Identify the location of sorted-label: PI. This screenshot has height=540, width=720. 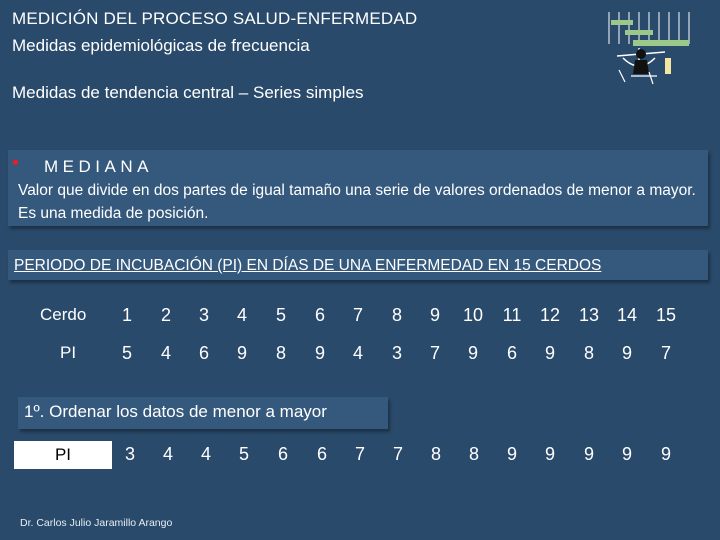
(63, 455).